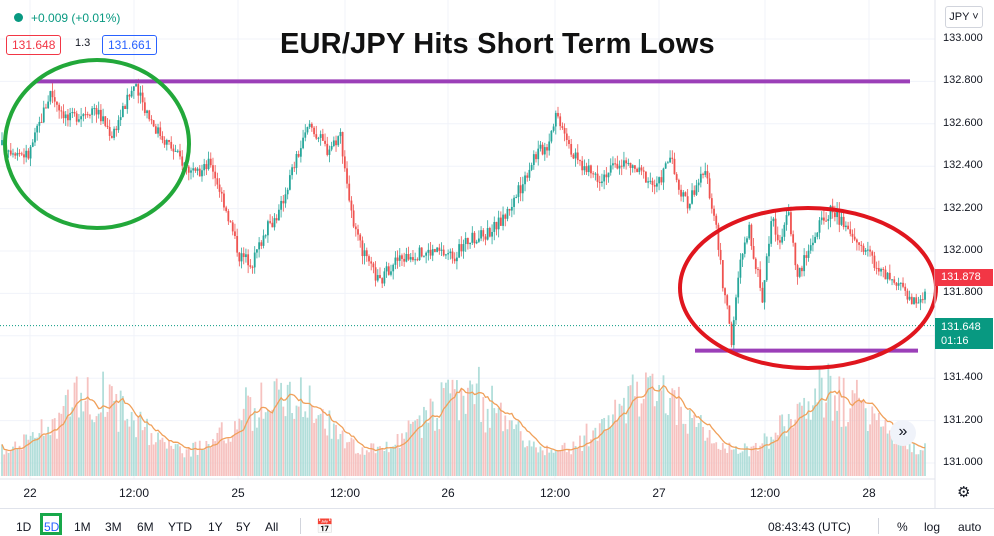 This screenshot has width=994, height=536. I want to click on divider, so click(300, 526).